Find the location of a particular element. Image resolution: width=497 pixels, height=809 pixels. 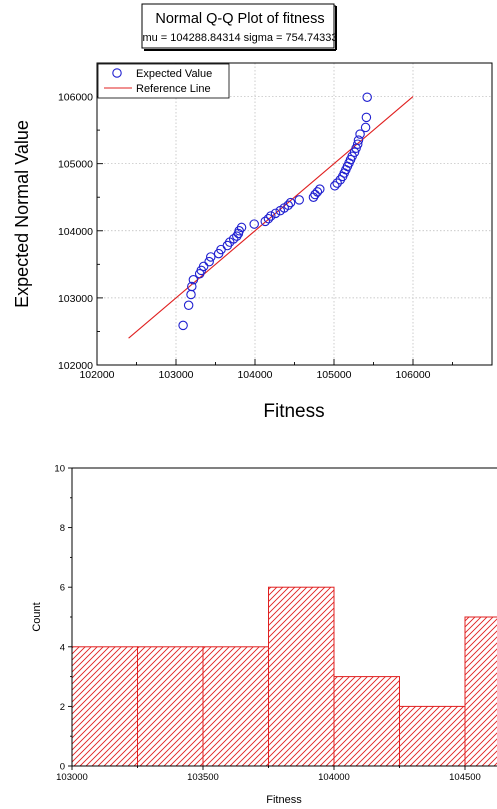

hist-x-tick-label: 104500 is located at coordinates (465, 777).